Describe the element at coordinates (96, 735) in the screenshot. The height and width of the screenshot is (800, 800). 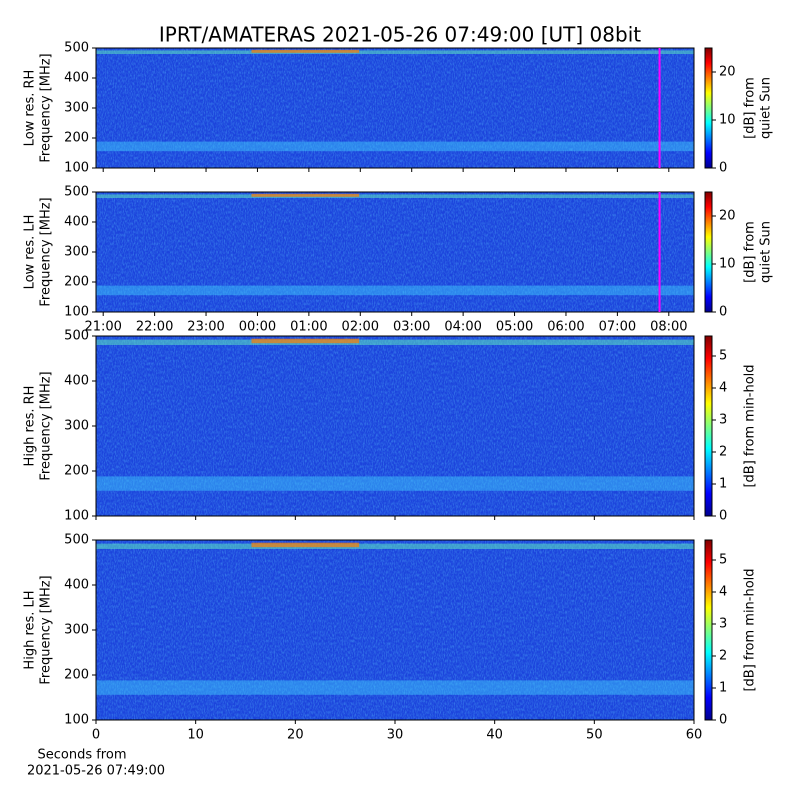
I see `x-tick-label: 0` at that location.